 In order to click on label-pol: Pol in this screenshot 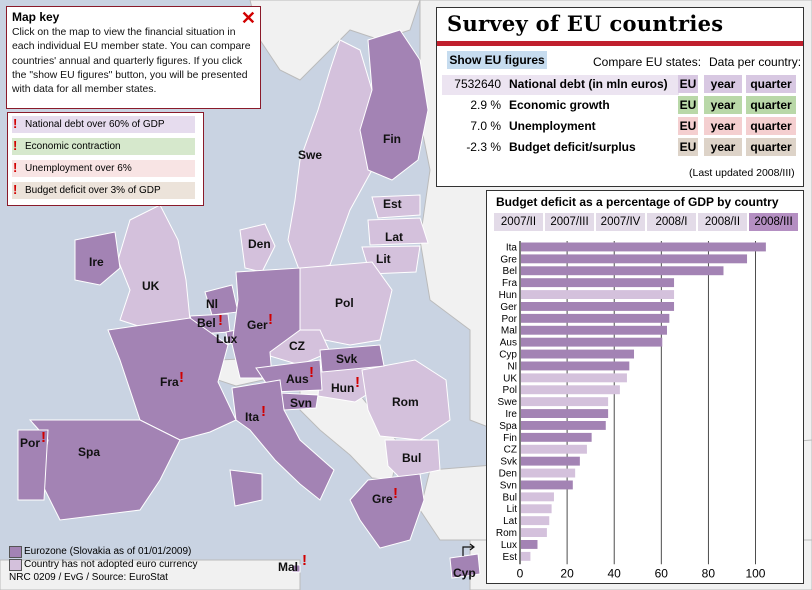, I will do `click(344, 303)`.